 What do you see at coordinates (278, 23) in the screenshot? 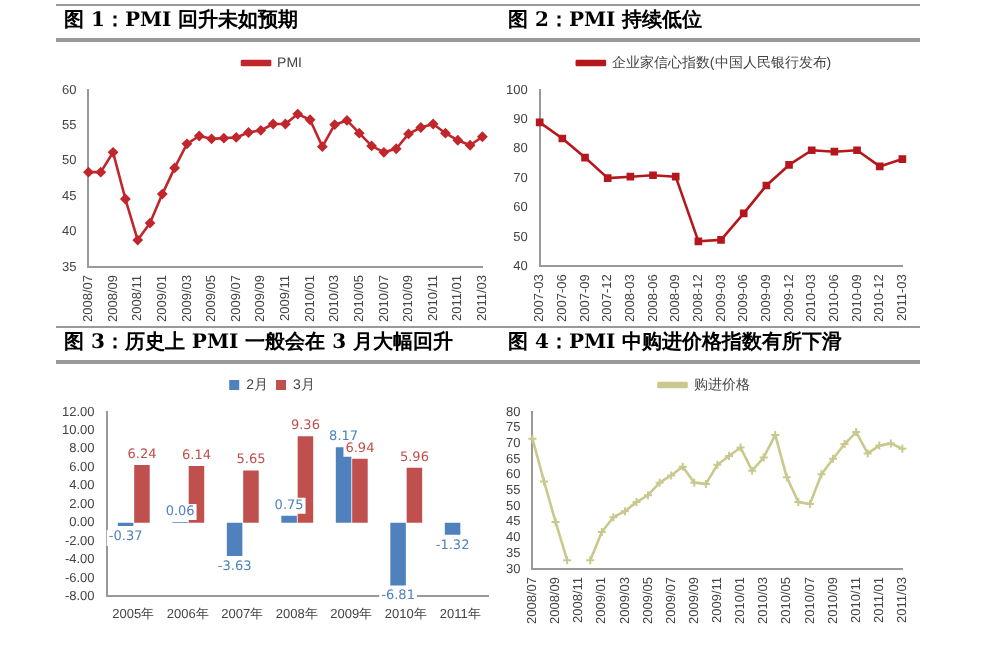
I see `chart-title: 图 1：PMI 回升未如预期` at bounding box center [278, 23].